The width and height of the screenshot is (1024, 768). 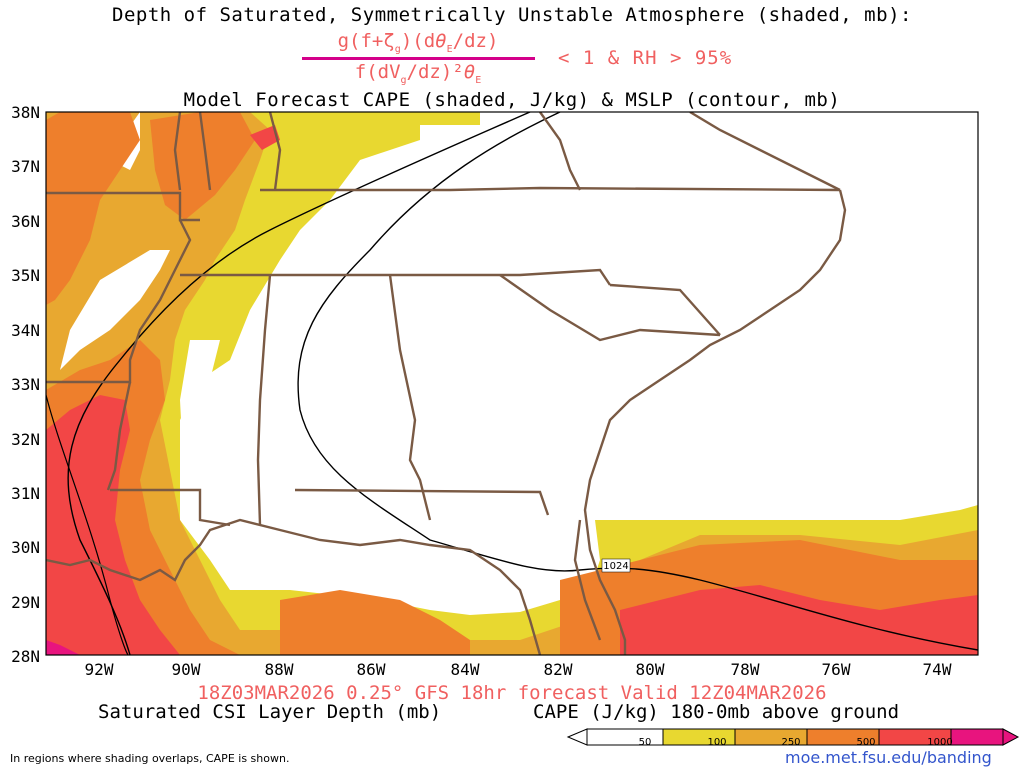 What do you see at coordinates (25, 384) in the screenshot?
I see `lat-label: 33N` at bounding box center [25, 384].